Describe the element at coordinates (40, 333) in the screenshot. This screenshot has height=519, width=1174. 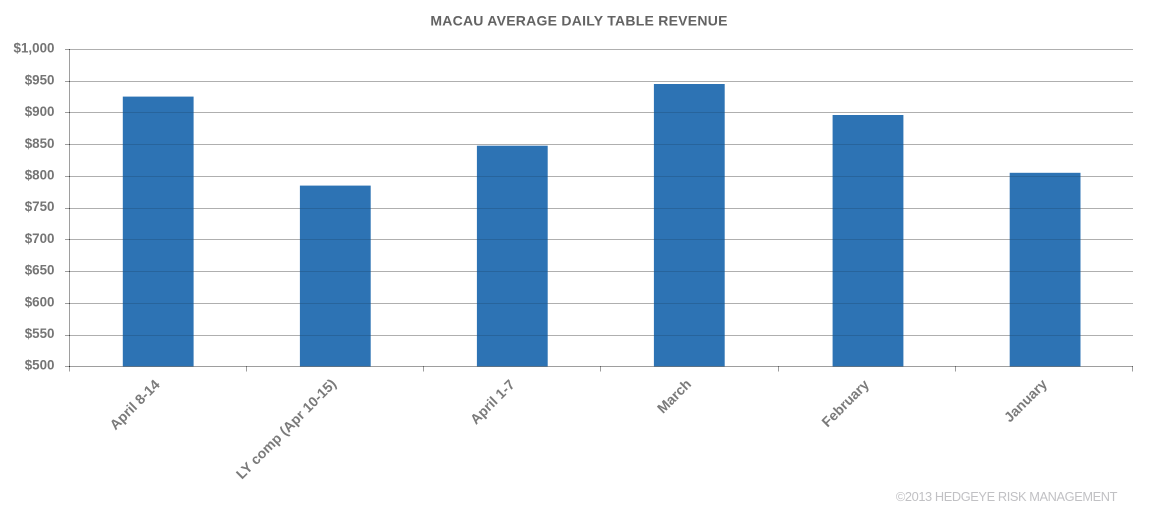
I see `svg-text: $550` at that location.